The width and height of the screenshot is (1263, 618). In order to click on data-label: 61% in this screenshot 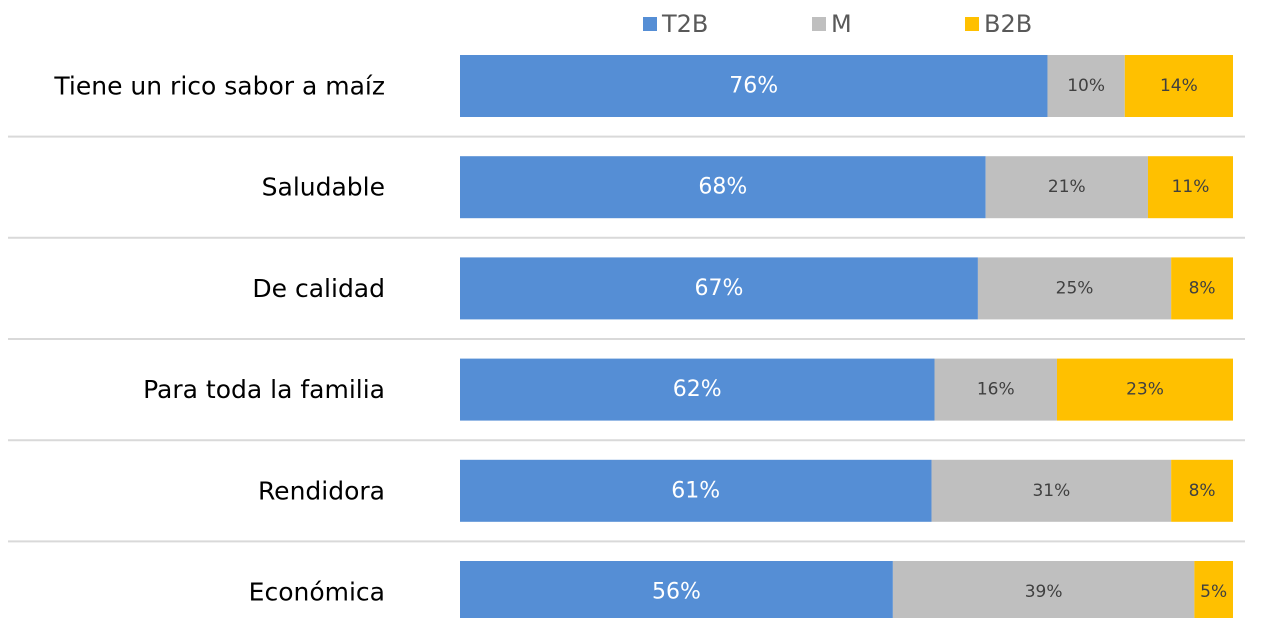, I will do `click(695, 490)`.